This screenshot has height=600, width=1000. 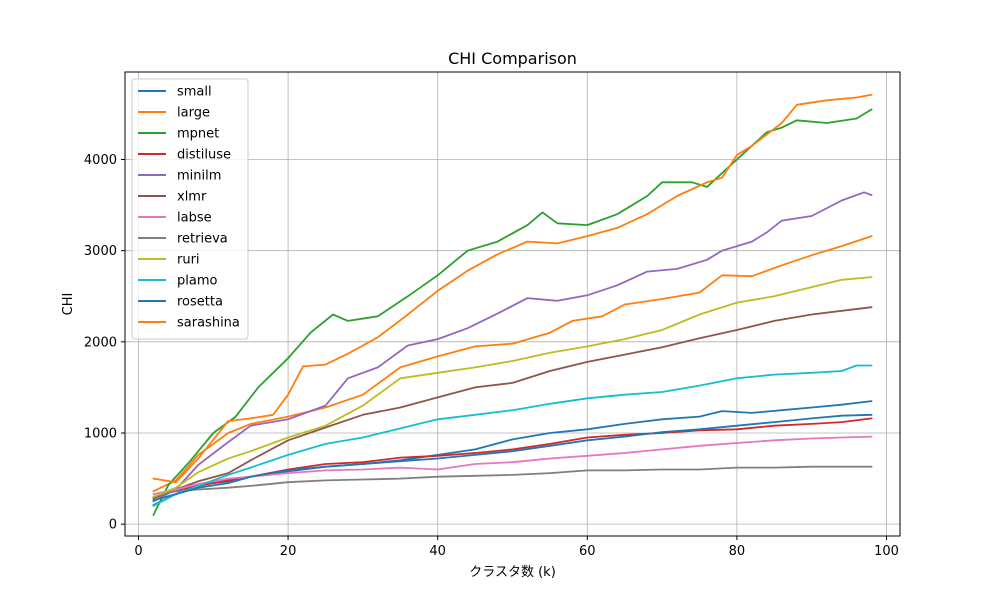 I want to click on legend-label-ruri: ruri, so click(x=188, y=260).